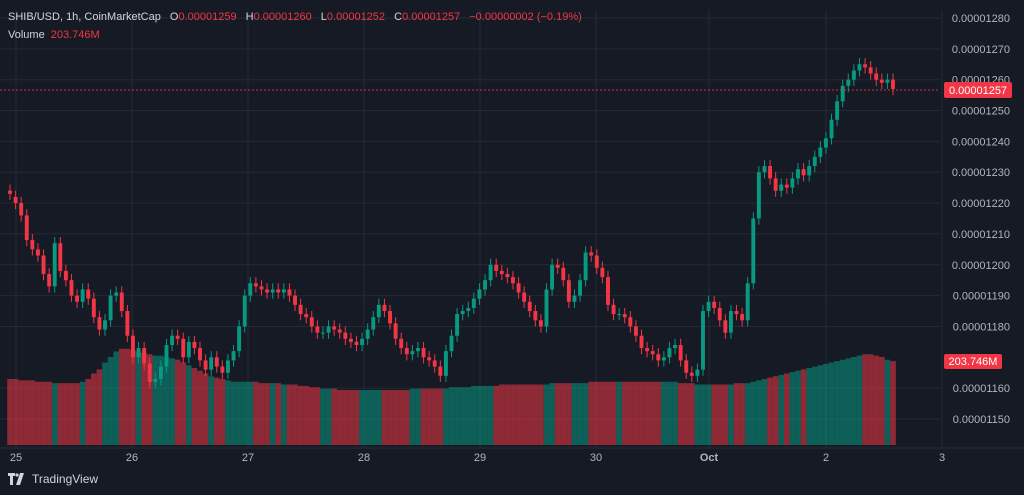 Image resolution: width=1024 pixels, height=495 pixels. What do you see at coordinates (53, 479) in the screenshot?
I see `tradingview-logo: TradingView` at bounding box center [53, 479].